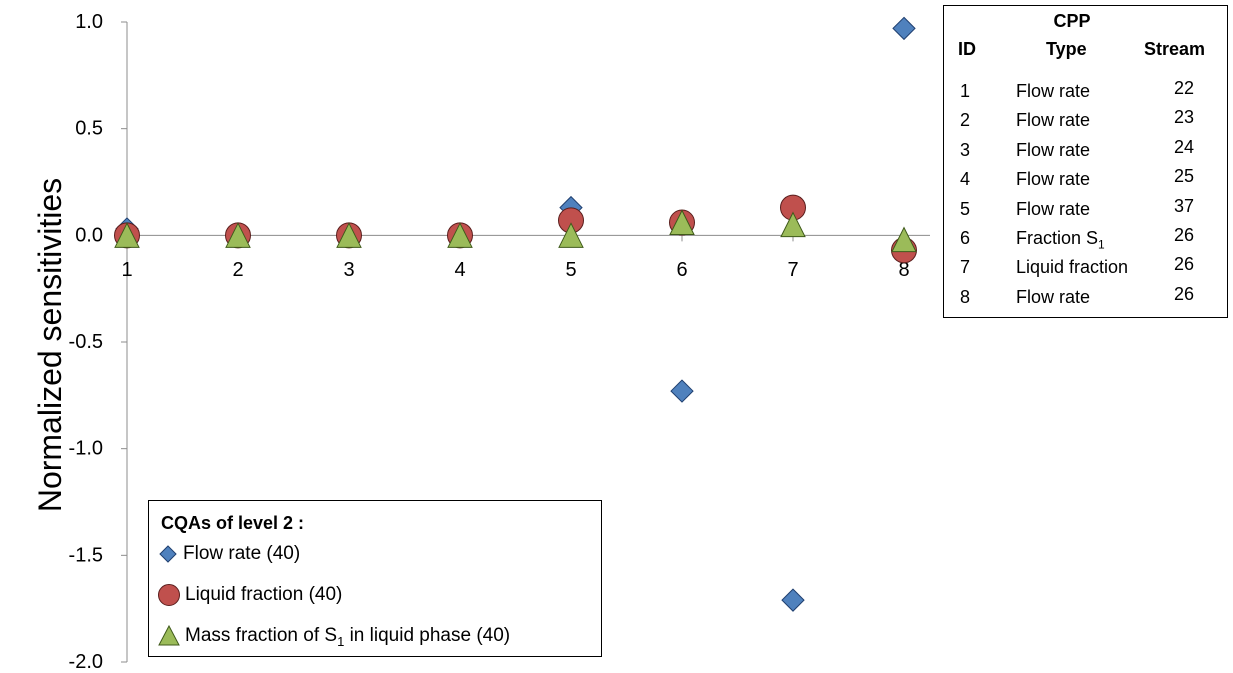 The height and width of the screenshot is (673, 1233). What do you see at coordinates (50, 345) in the screenshot?
I see `y-axis-label: Normalized sensitivities` at bounding box center [50, 345].